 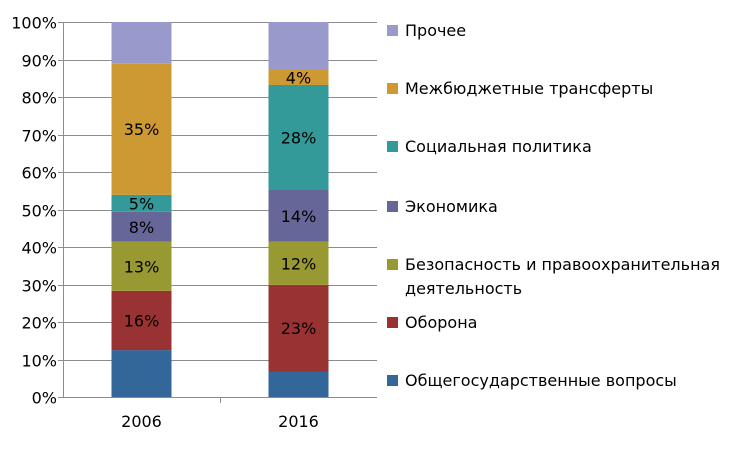 I want to click on legend-label: деятельность, so click(x=463, y=288).